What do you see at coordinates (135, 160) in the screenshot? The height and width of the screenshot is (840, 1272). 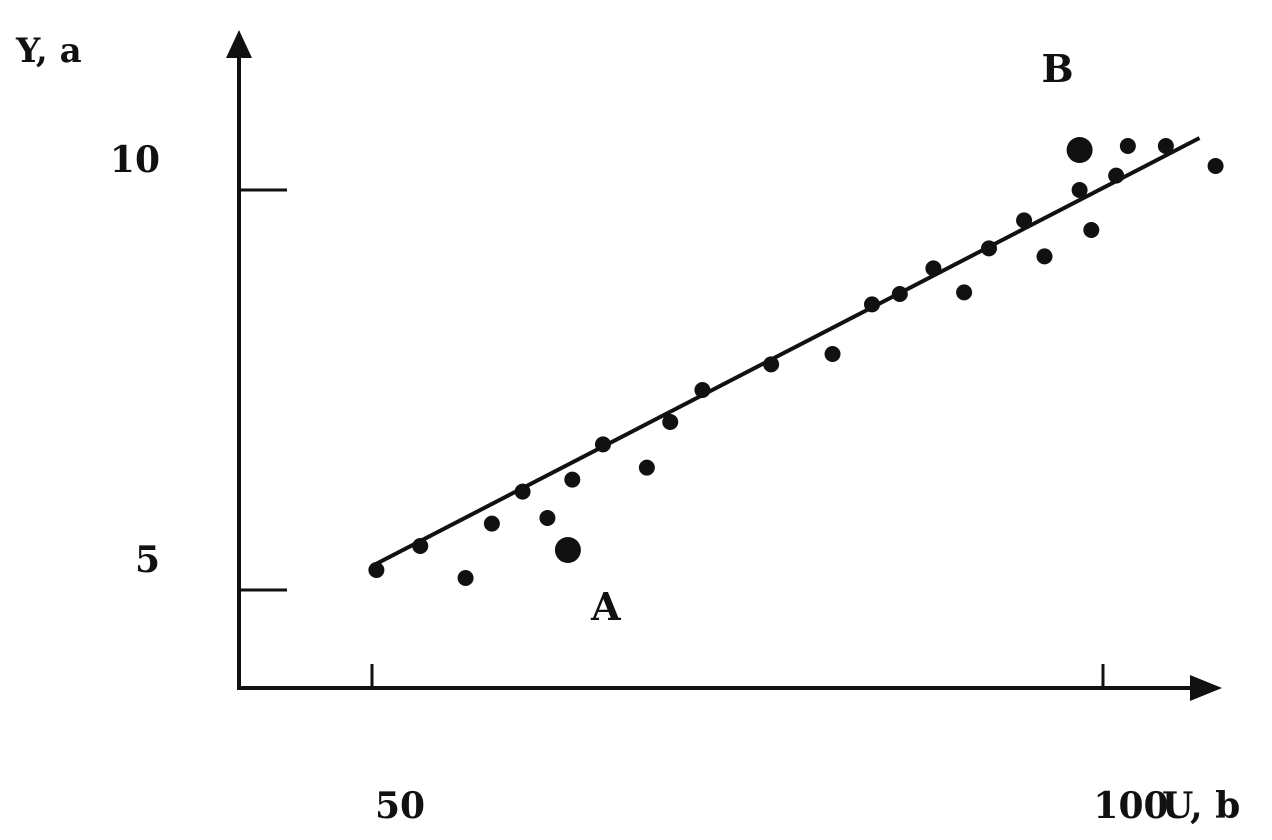 I see `y-tick-label: 10` at bounding box center [135, 160].